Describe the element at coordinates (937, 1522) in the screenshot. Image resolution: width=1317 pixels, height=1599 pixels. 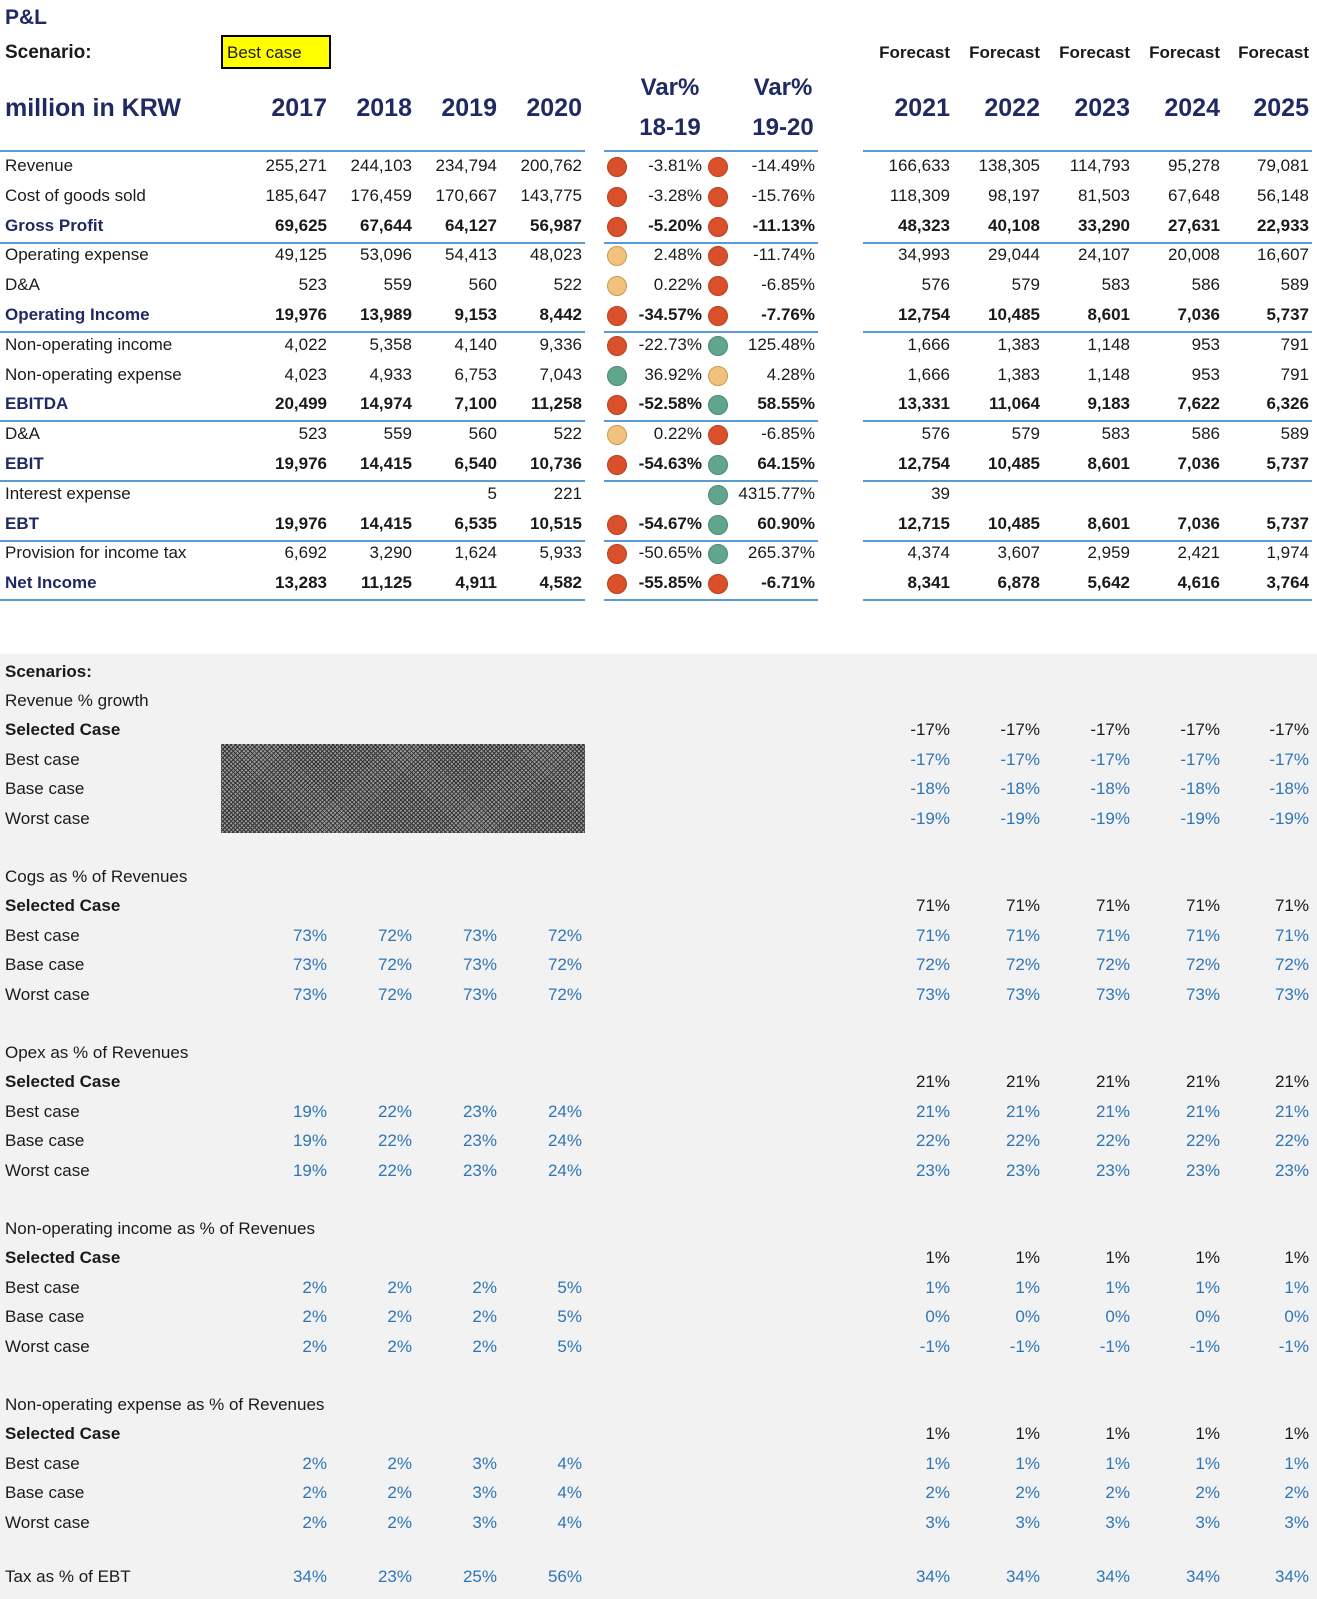
I see `scenario-fc-cell: 3%` at that location.